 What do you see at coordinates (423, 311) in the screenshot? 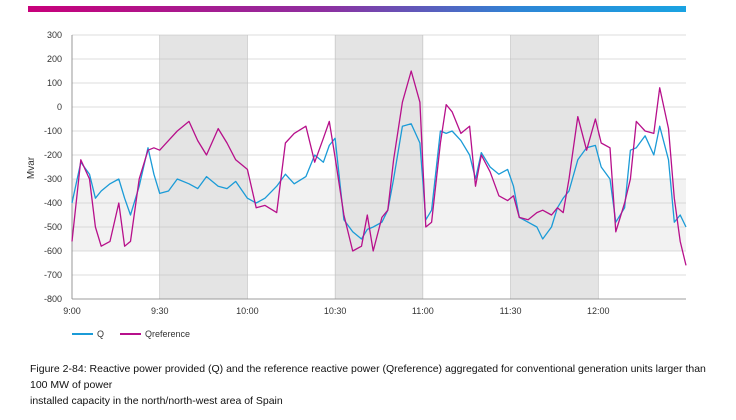
I see `x-tick-label: 11:00` at bounding box center [423, 311].